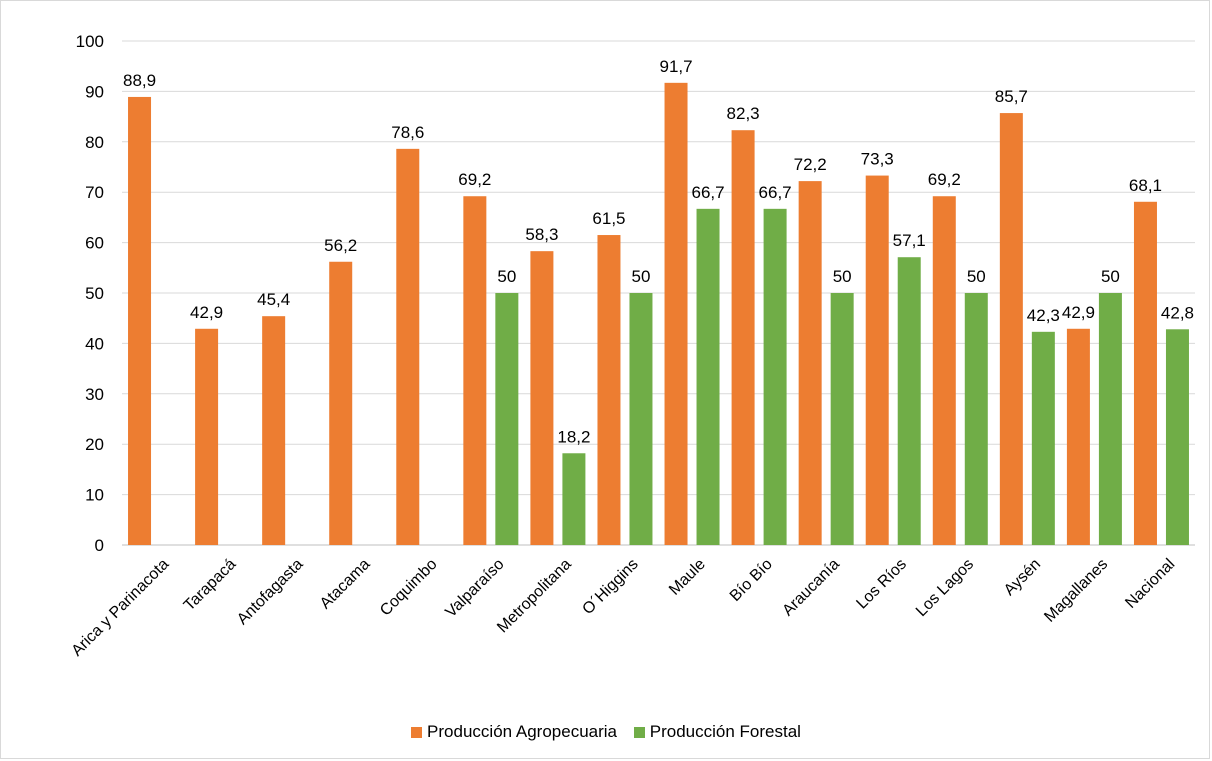 The height and width of the screenshot is (761, 1212). Describe the element at coordinates (687, 577) in the screenshot. I see `x-category-label: Maule` at that location.